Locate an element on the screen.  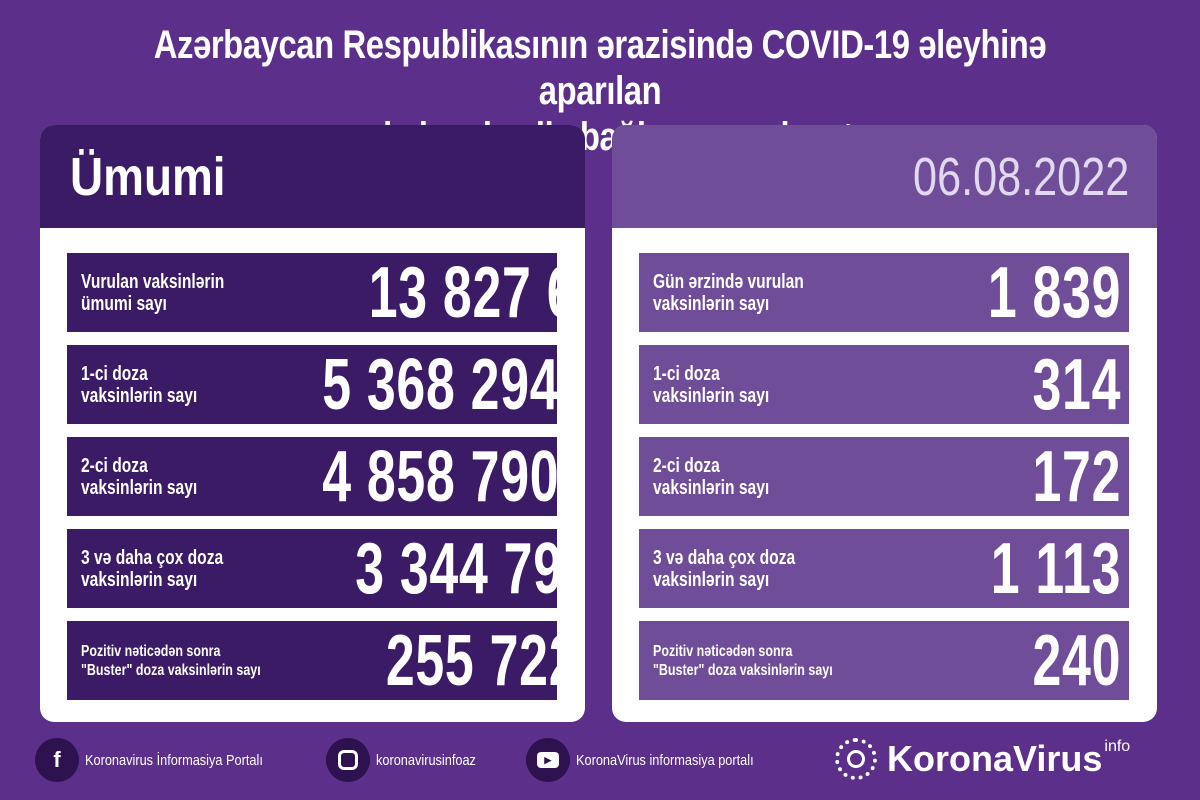
youtube-link: ▶ KoronaVirus informasiya portalı is located at coordinates (655, 760).